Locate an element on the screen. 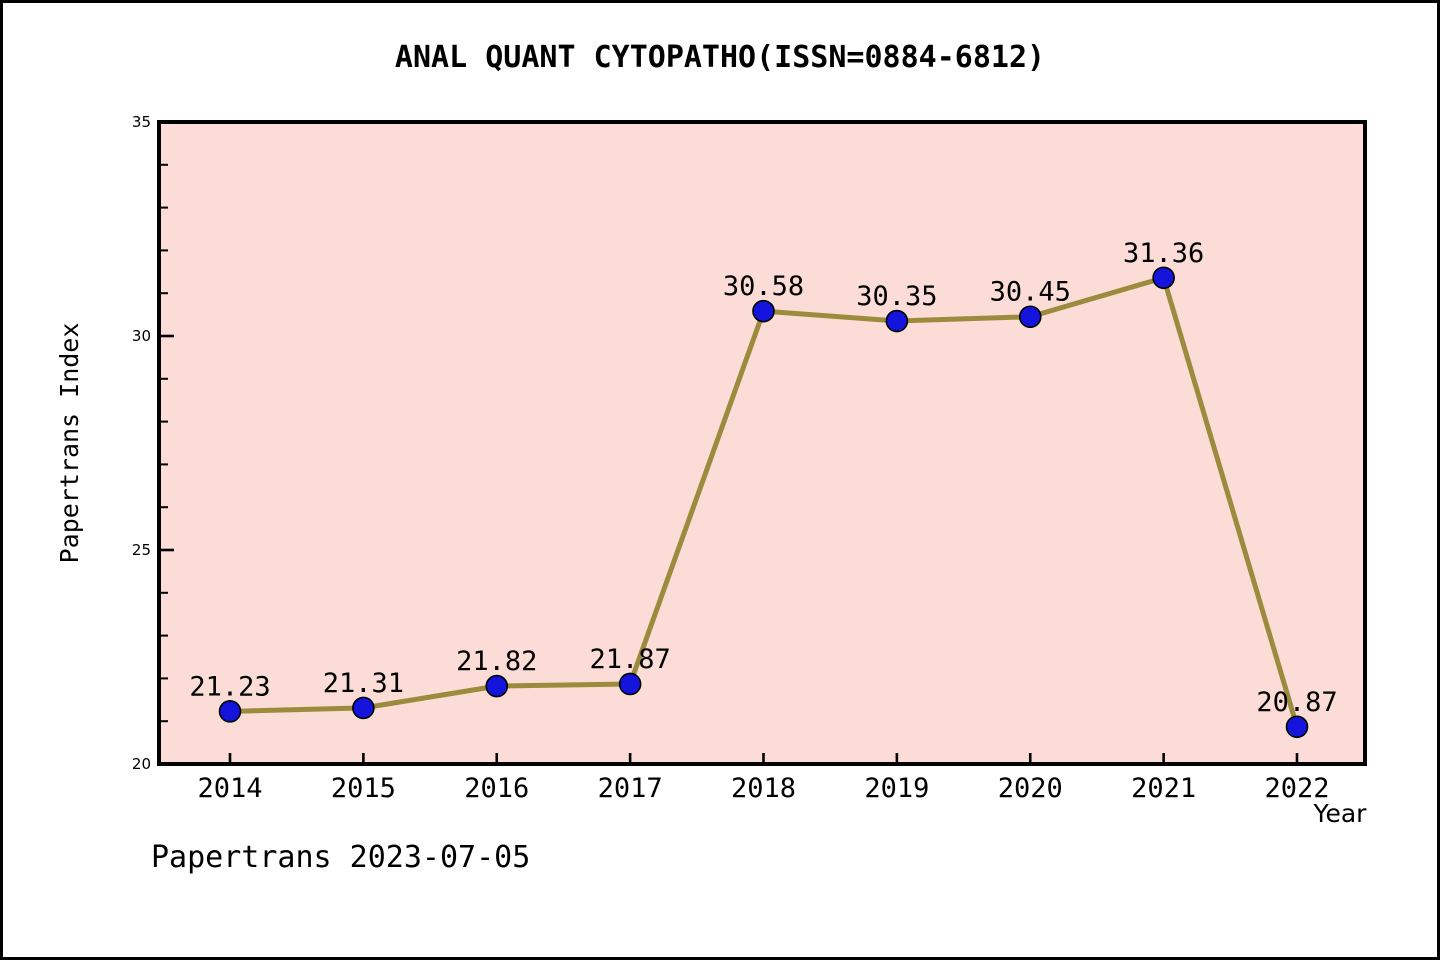 This screenshot has width=1440, height=960. x-tick-label: 2015 is located at coordinates (363, 788).